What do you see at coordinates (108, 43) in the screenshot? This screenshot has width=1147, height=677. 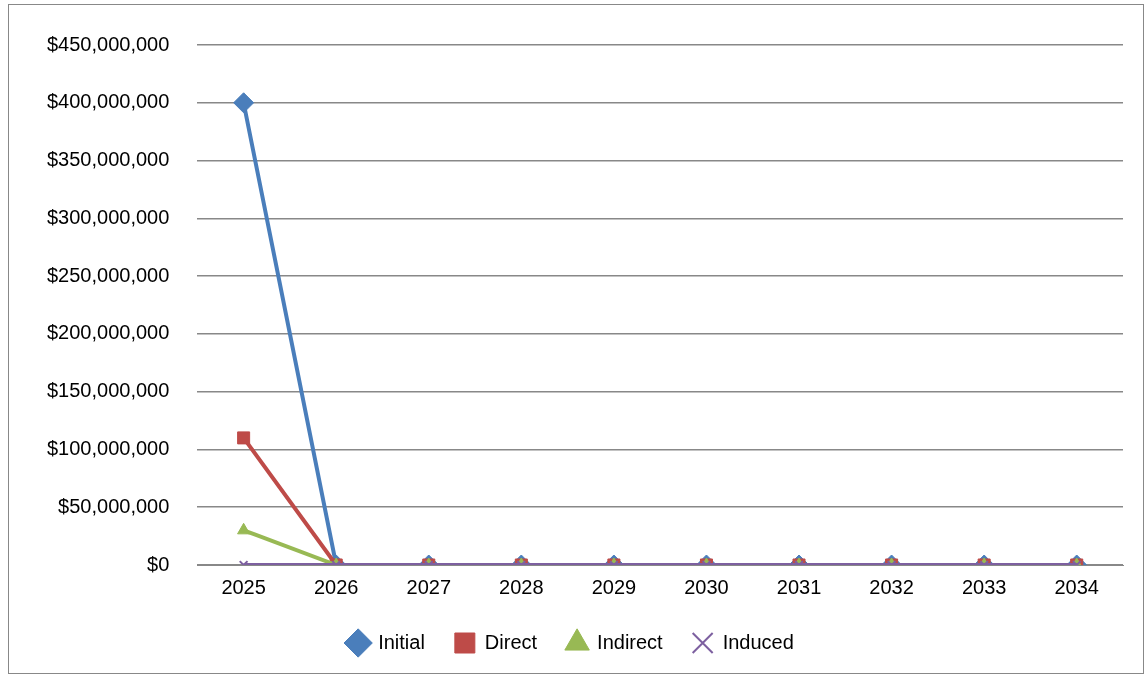 I see `y-tick-label: $450,000,000` at bounding box center [108, 43].